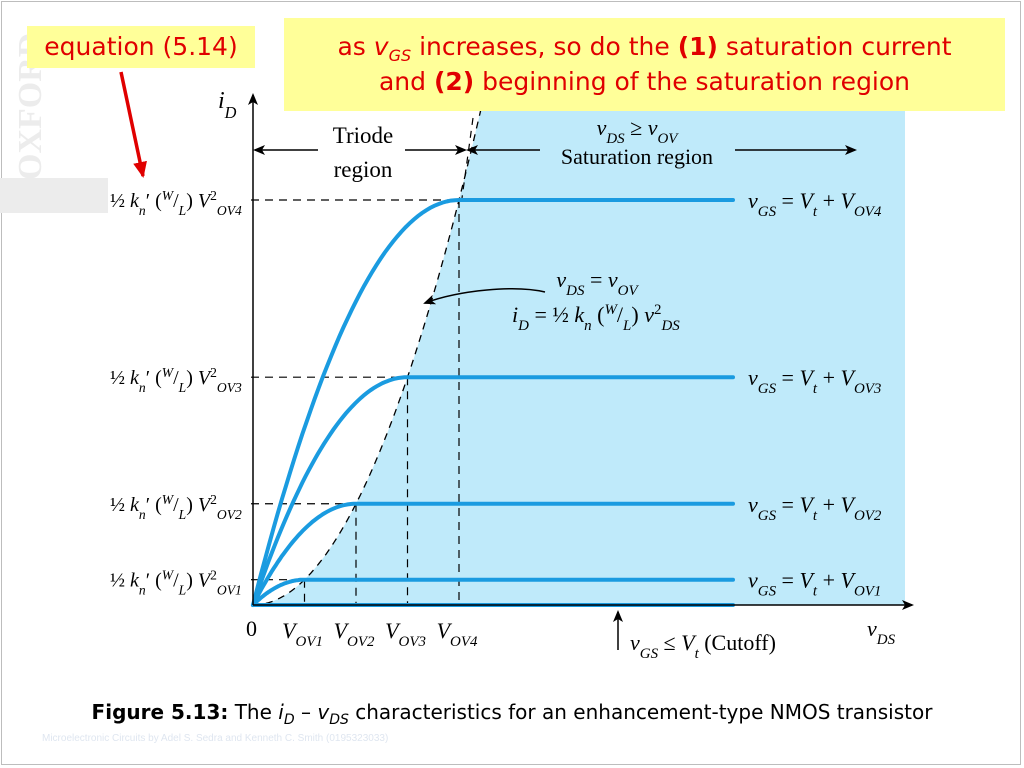 Image resolution: width=1024 pixels, height=768 pixels. What do you see at coordinates (814, 381) in the screenshot?
I see `series-label-3: vGS = Vt + VOV3` at bounding box center [814, 381].